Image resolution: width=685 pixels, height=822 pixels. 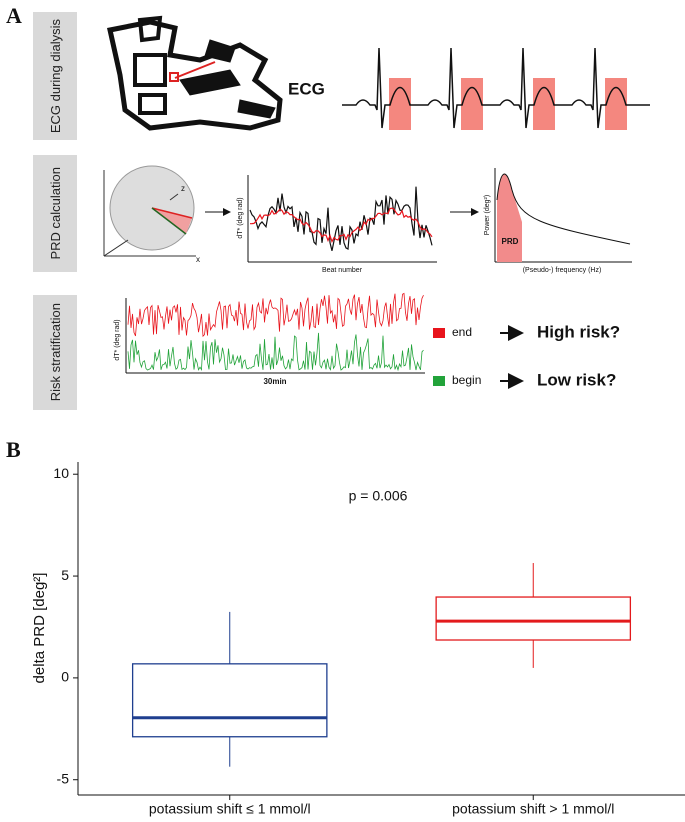 I want to click on prd-area, so click(x=509, y=217).